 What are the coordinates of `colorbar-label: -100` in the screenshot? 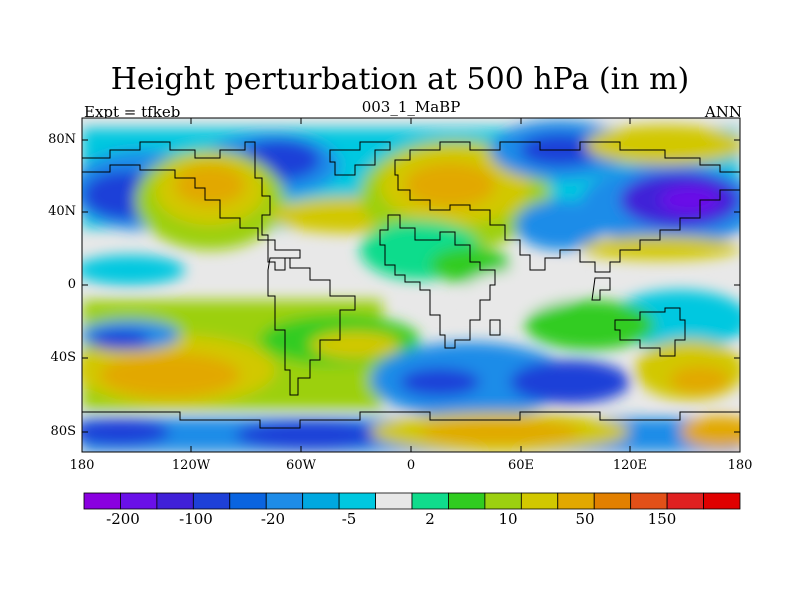 It's located at (196, 519).